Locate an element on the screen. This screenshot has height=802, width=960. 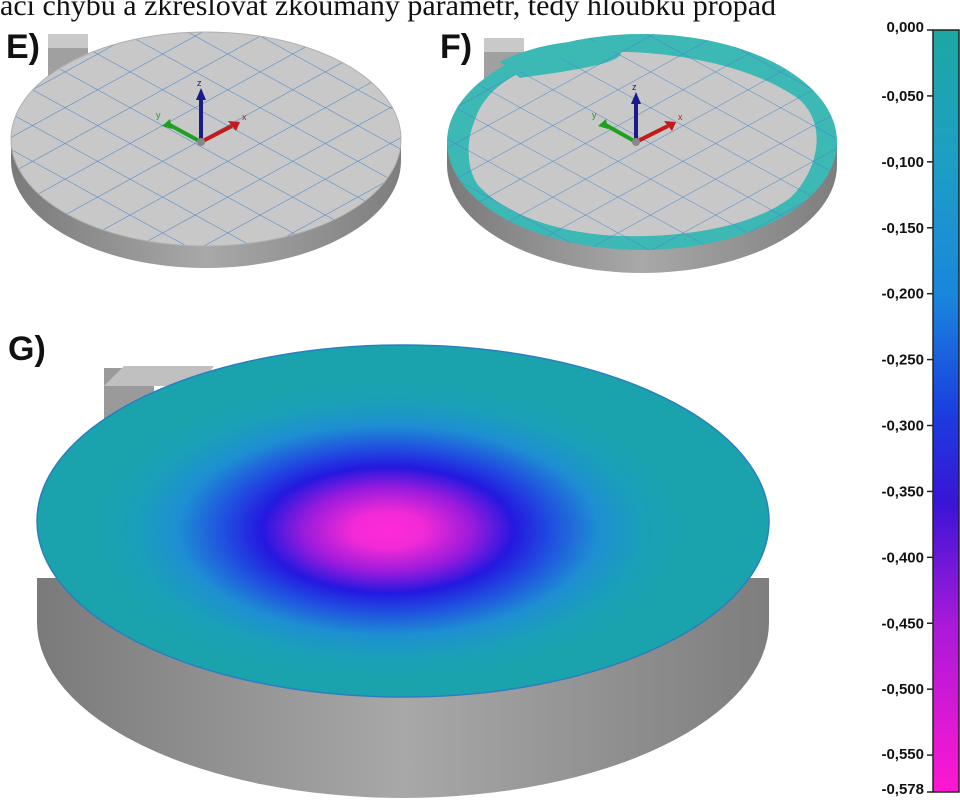
colorbar-tick-label: -0,450 is located at coordinates (902, 623).